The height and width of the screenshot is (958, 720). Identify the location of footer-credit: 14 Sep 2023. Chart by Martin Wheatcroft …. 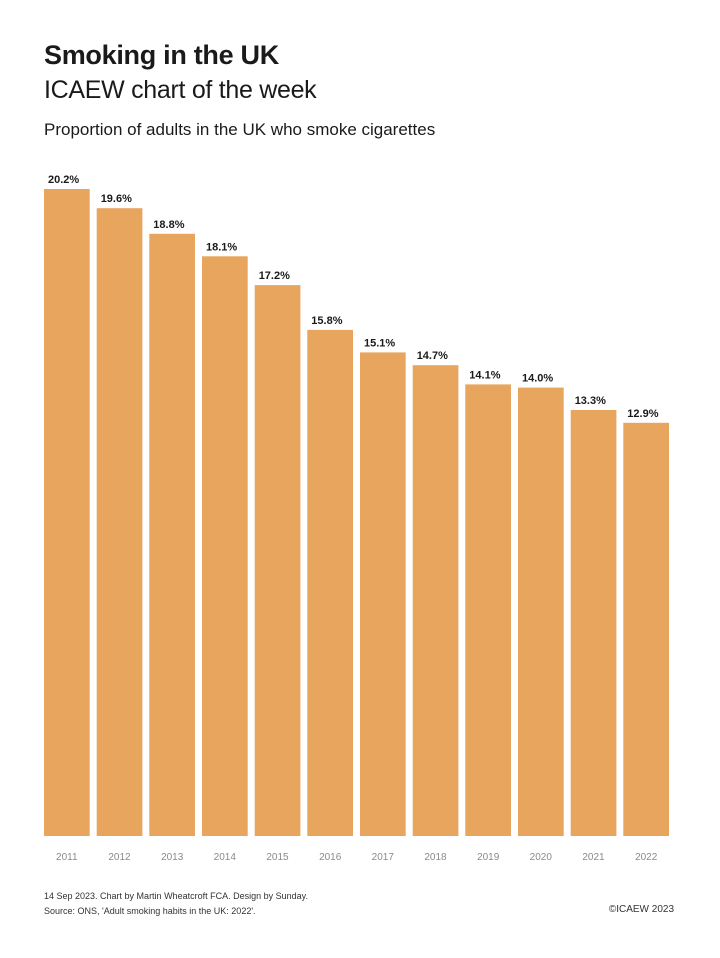
(176, 896).